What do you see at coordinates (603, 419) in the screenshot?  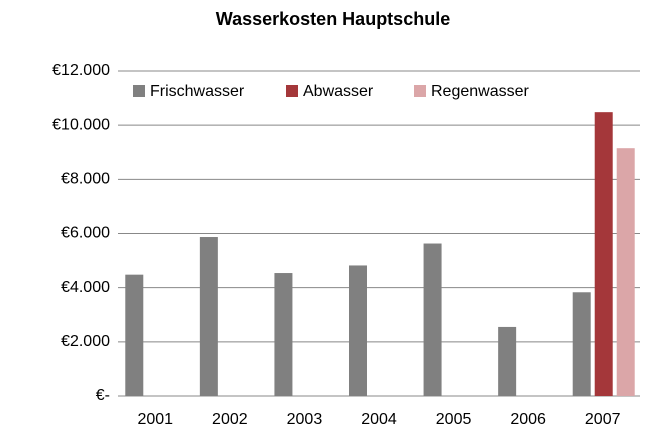 I see `x-tick-label: 2007` at bounding box center [603, 419].